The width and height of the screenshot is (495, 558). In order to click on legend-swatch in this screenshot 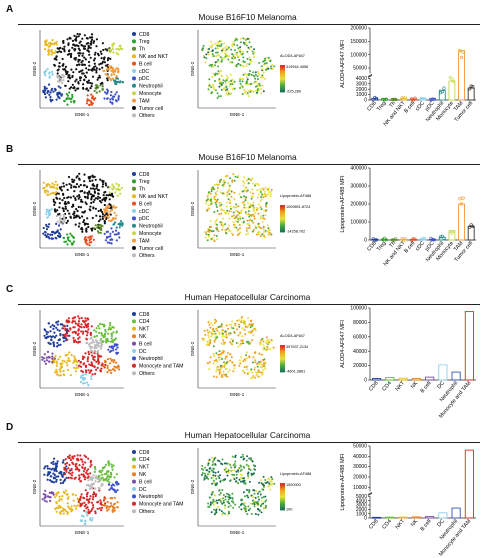, I will do `click(134, 34)`.